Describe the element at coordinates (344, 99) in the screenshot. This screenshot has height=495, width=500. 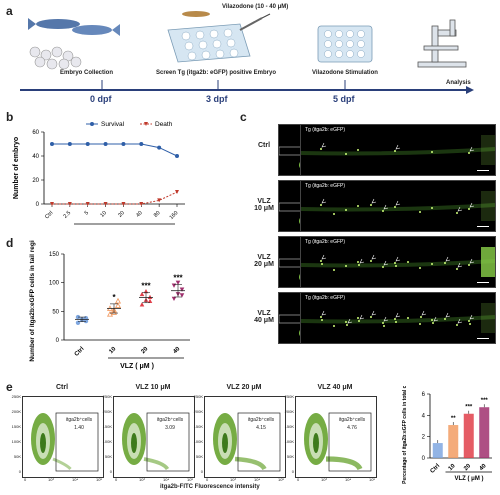
I see `timepoint-5dpf: 5 dpf` at that location.